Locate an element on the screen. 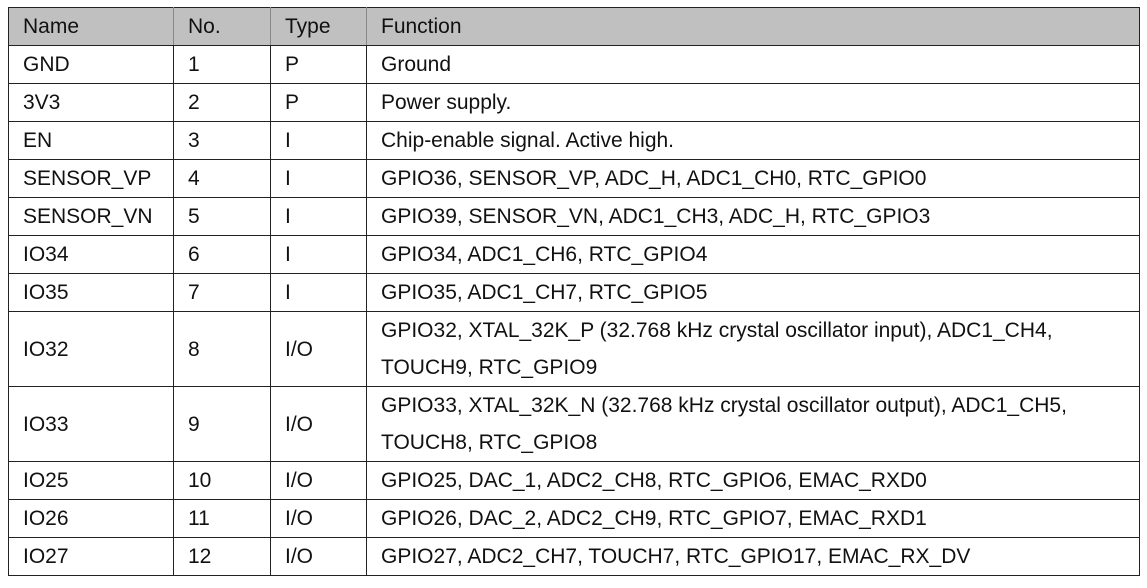 This screenshot has height=588, width=1147. cell-no: 11 is located at coordinates (222, 518).